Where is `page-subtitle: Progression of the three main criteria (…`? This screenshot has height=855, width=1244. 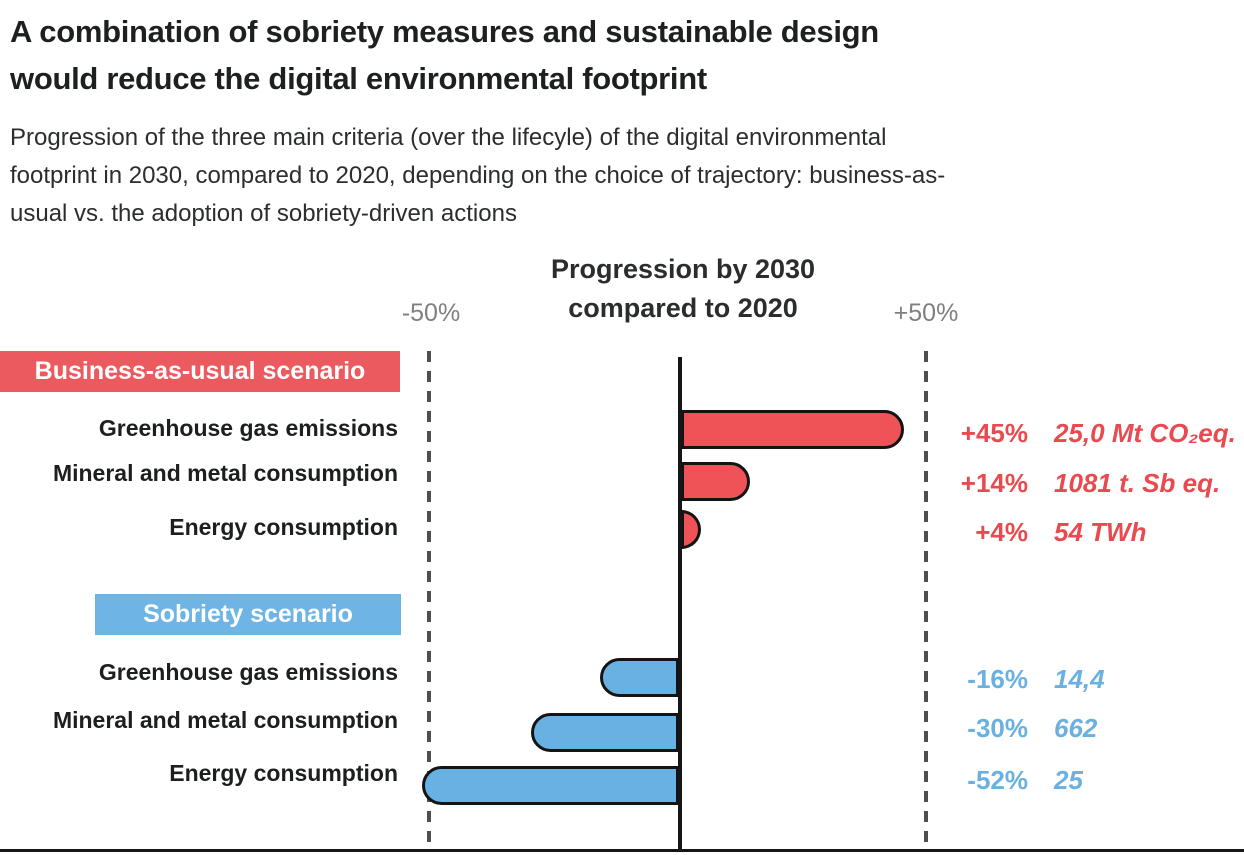 page-subtitle: Progression of the three main criteria (… is located at coordinates (600, 176).